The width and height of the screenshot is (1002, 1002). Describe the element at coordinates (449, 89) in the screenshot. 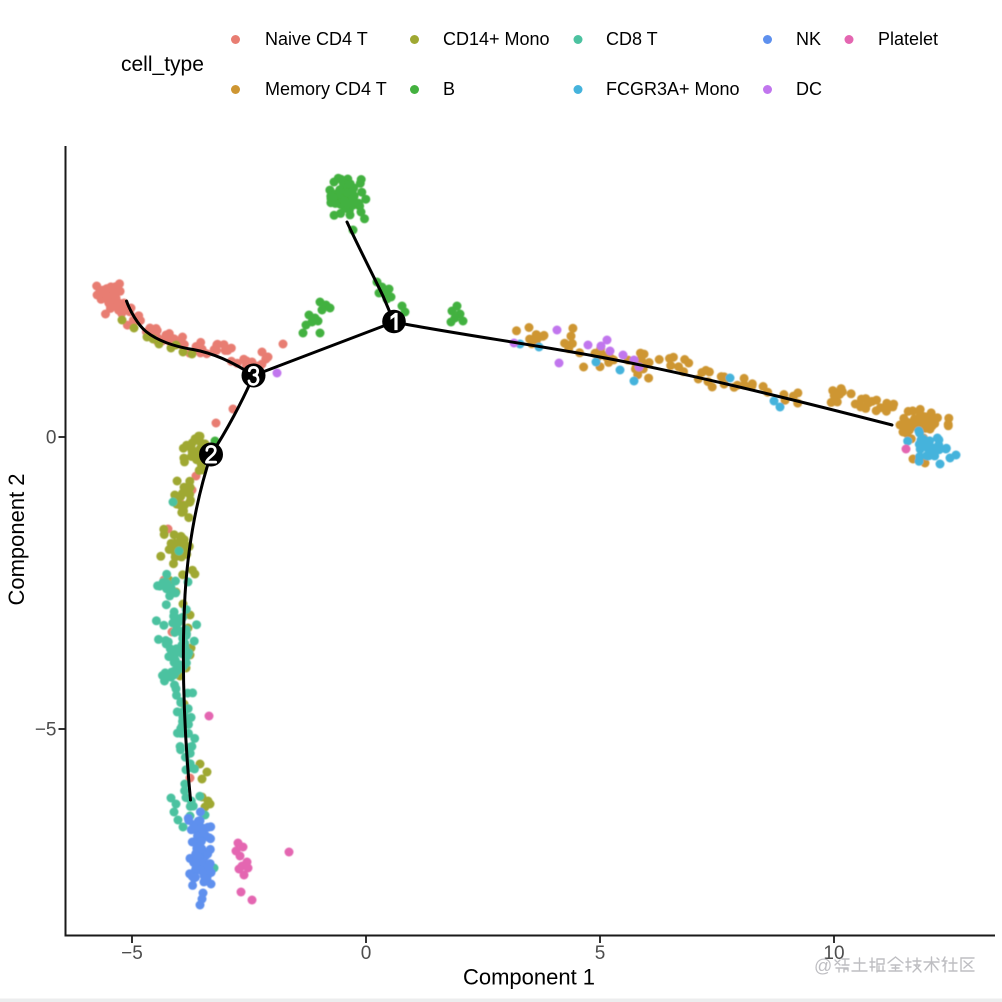

I see `svg-text: B` at that location.